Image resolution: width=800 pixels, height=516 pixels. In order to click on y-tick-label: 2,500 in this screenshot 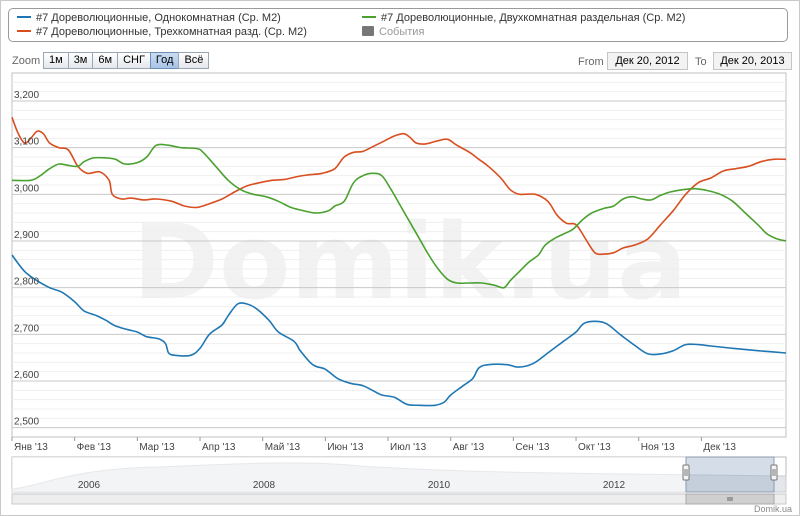, I will do `click(26, 422)`.